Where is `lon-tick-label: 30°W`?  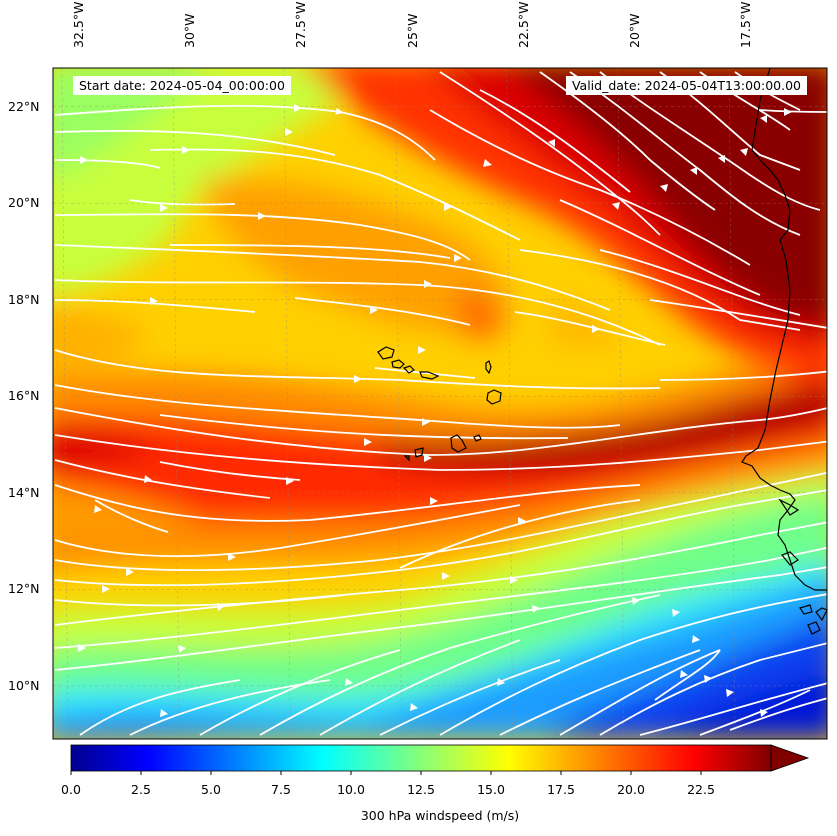 lon-tick-label: 30°W is located at coordinates (190, 30).